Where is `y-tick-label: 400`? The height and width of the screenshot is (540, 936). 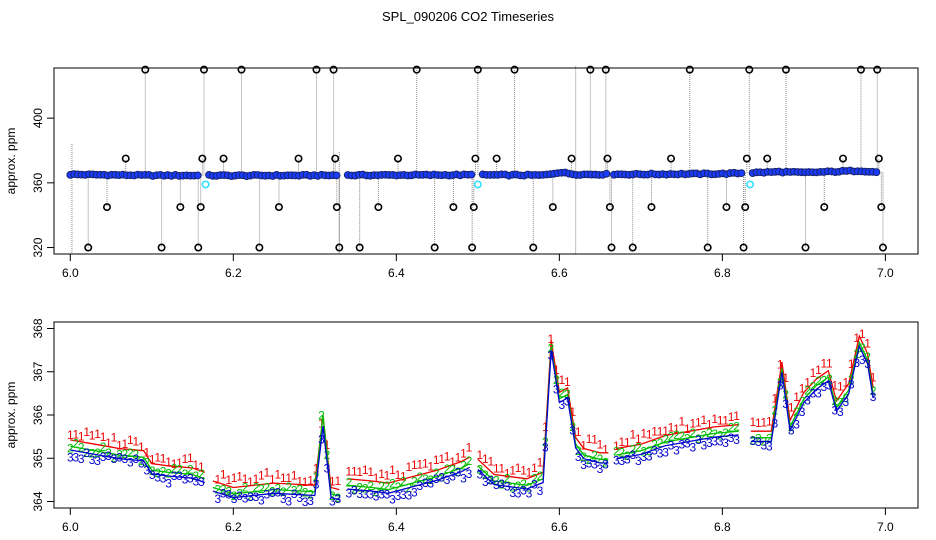
y-tick-label: 400 is located at coordinates (38, 118).